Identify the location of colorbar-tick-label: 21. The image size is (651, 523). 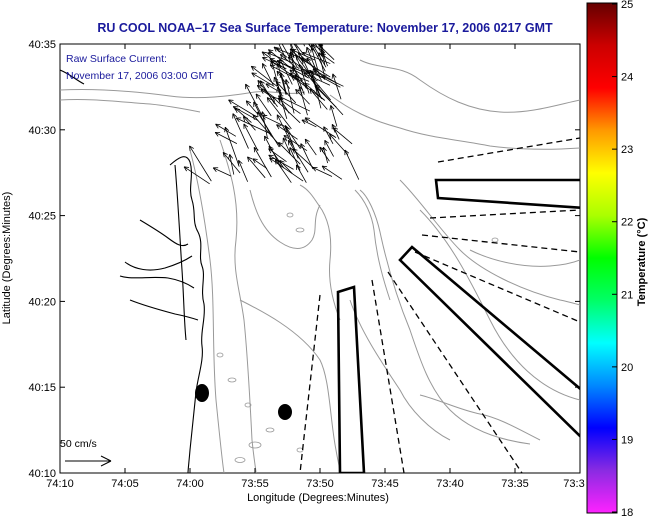
(627, 295).